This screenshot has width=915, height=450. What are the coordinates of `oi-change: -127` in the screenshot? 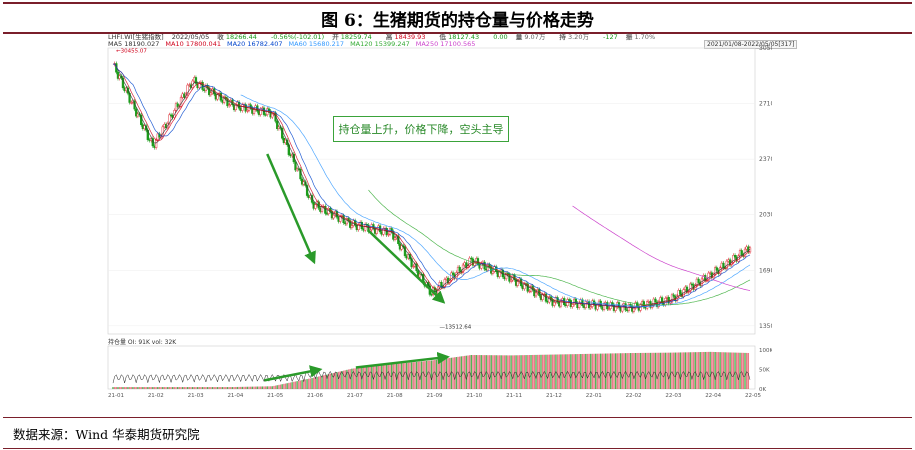 It's located at (610, 37).